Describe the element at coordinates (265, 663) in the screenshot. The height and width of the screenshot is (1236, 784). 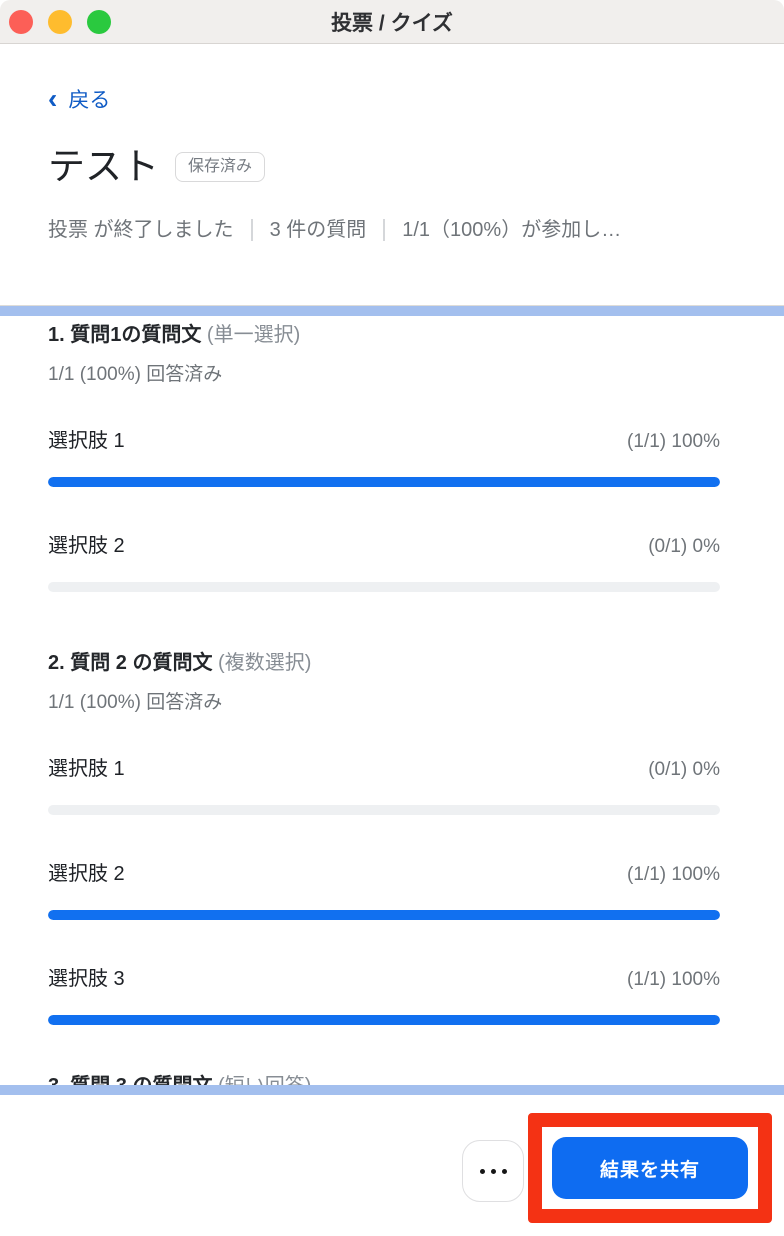
I see `question-type-label: (複数選択)` at that location.